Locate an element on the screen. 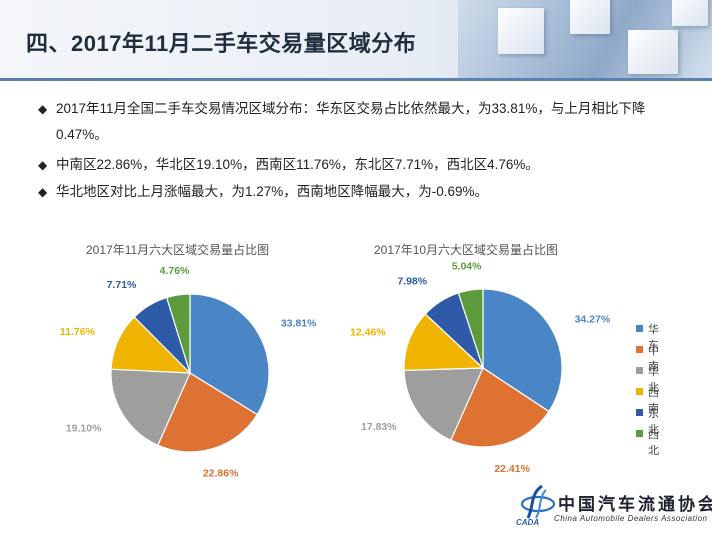  header-banner: 四、2017年11月二手车交易量区域分布 is located at coordinates (356, 40).